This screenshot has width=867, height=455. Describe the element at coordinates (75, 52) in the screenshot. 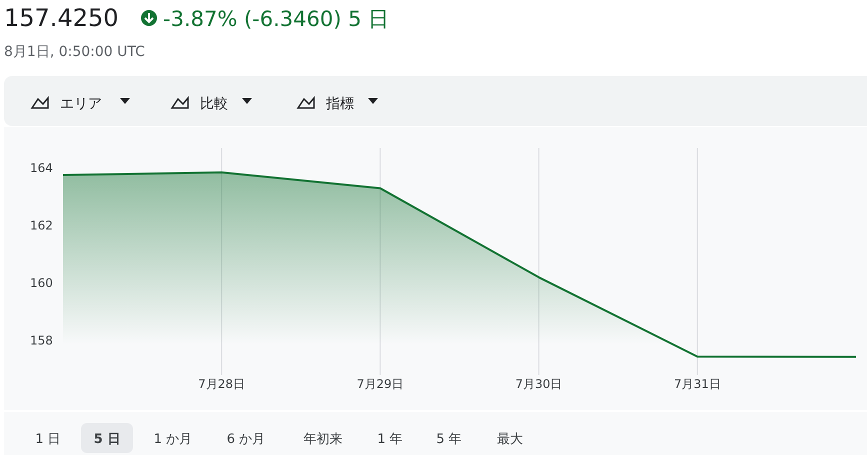

I see `text: 8月1日, 0:50:00 UTC` at that location.